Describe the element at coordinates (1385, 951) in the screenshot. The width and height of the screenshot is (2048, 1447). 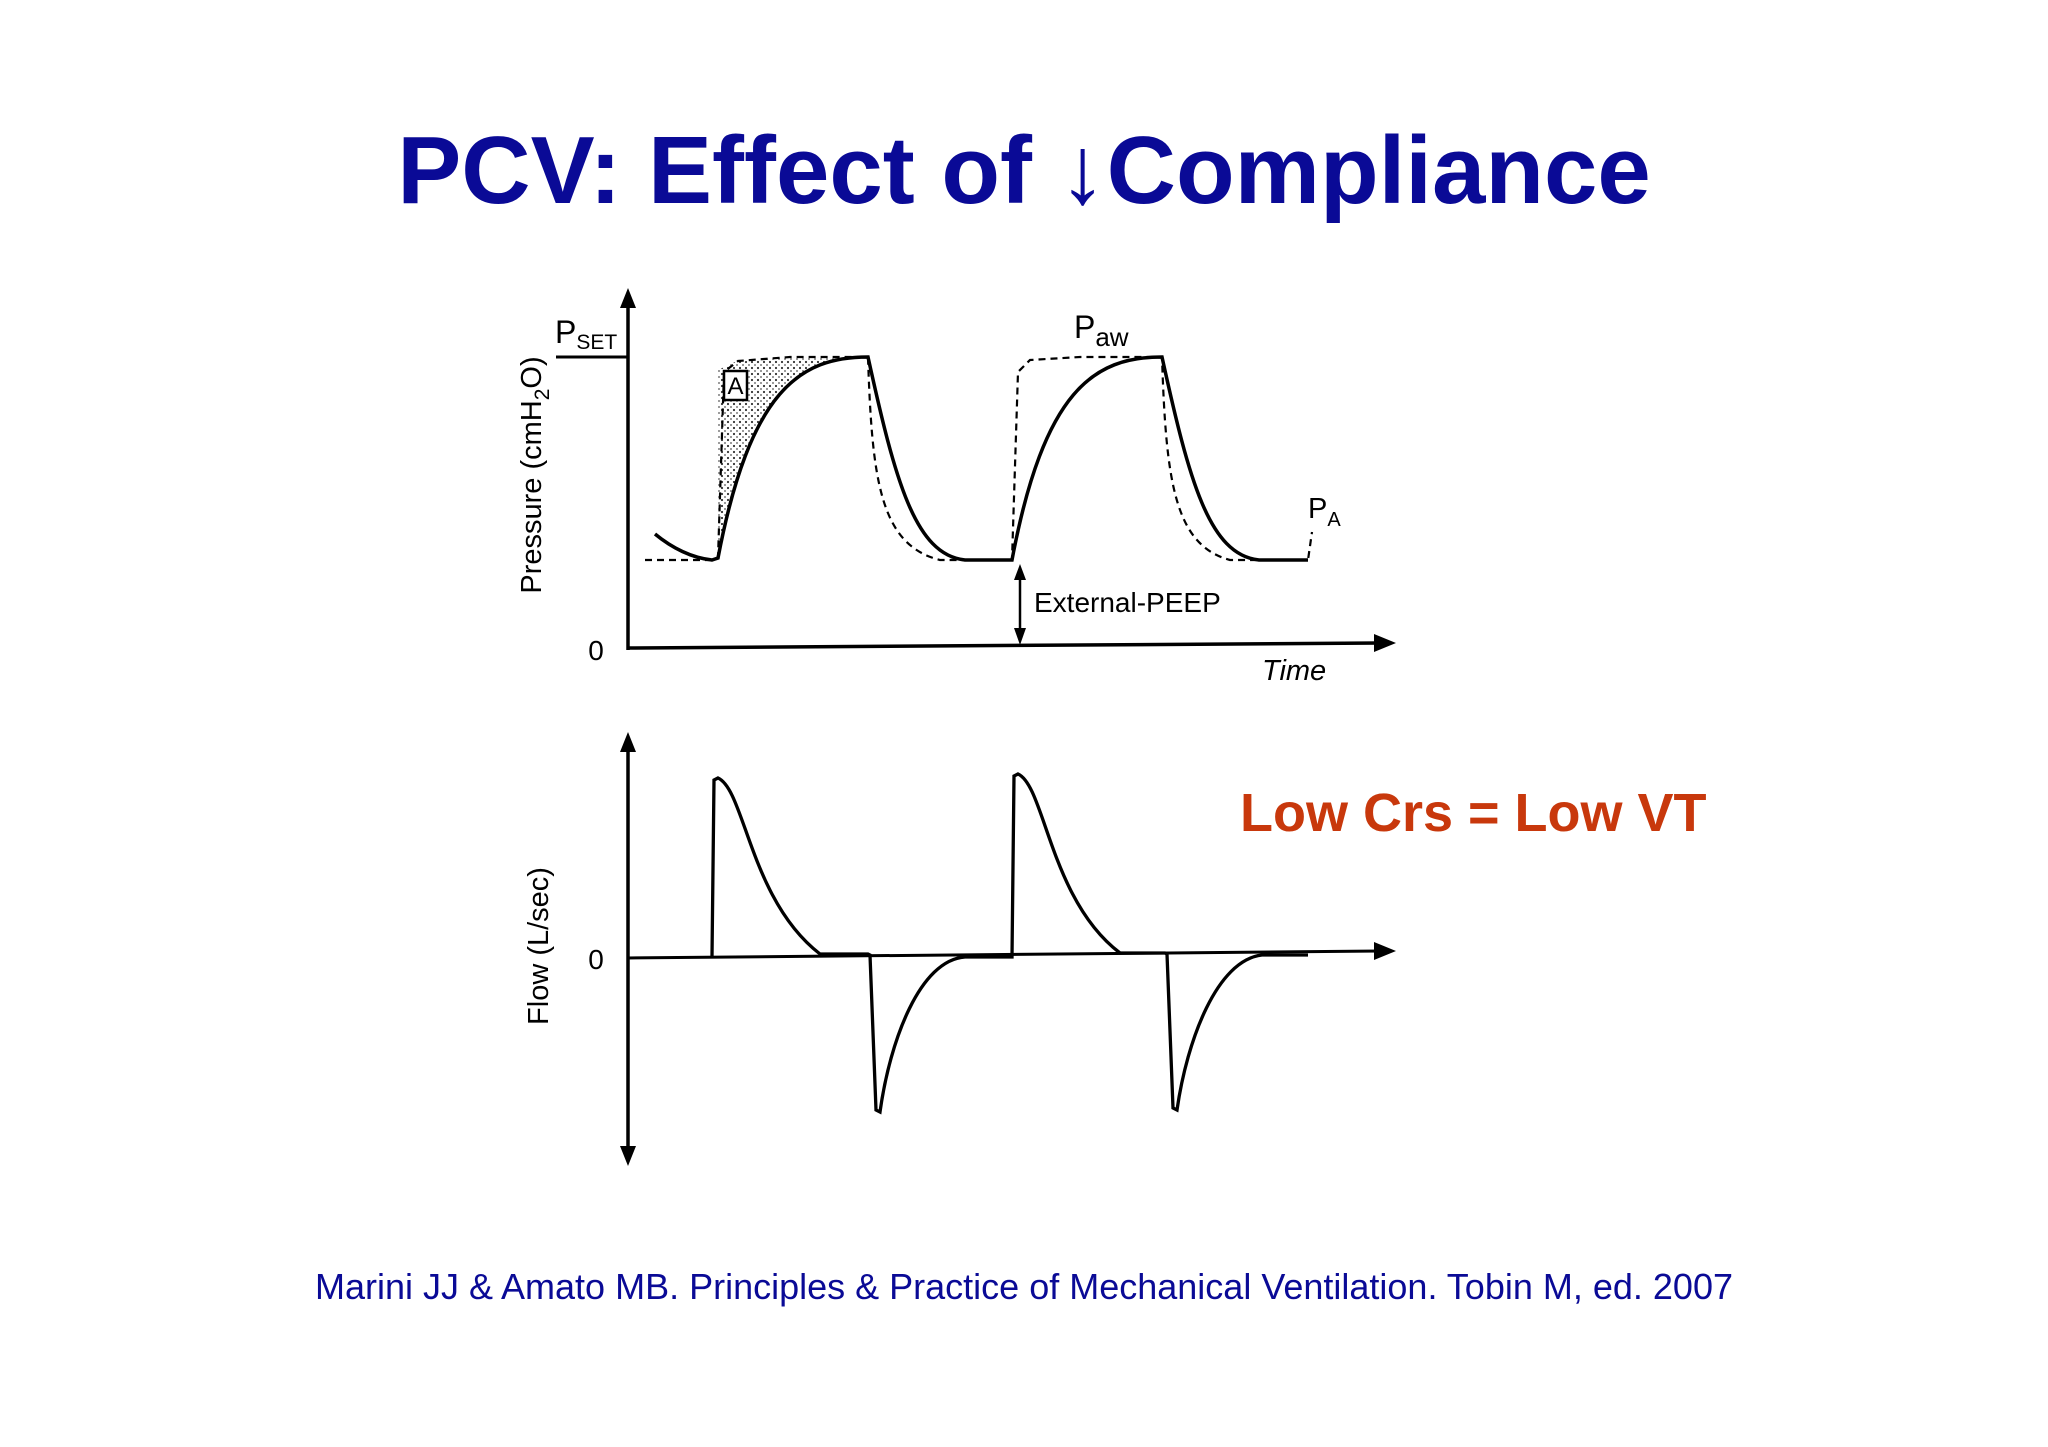
I see `flow-x-arrowhead` at that location.